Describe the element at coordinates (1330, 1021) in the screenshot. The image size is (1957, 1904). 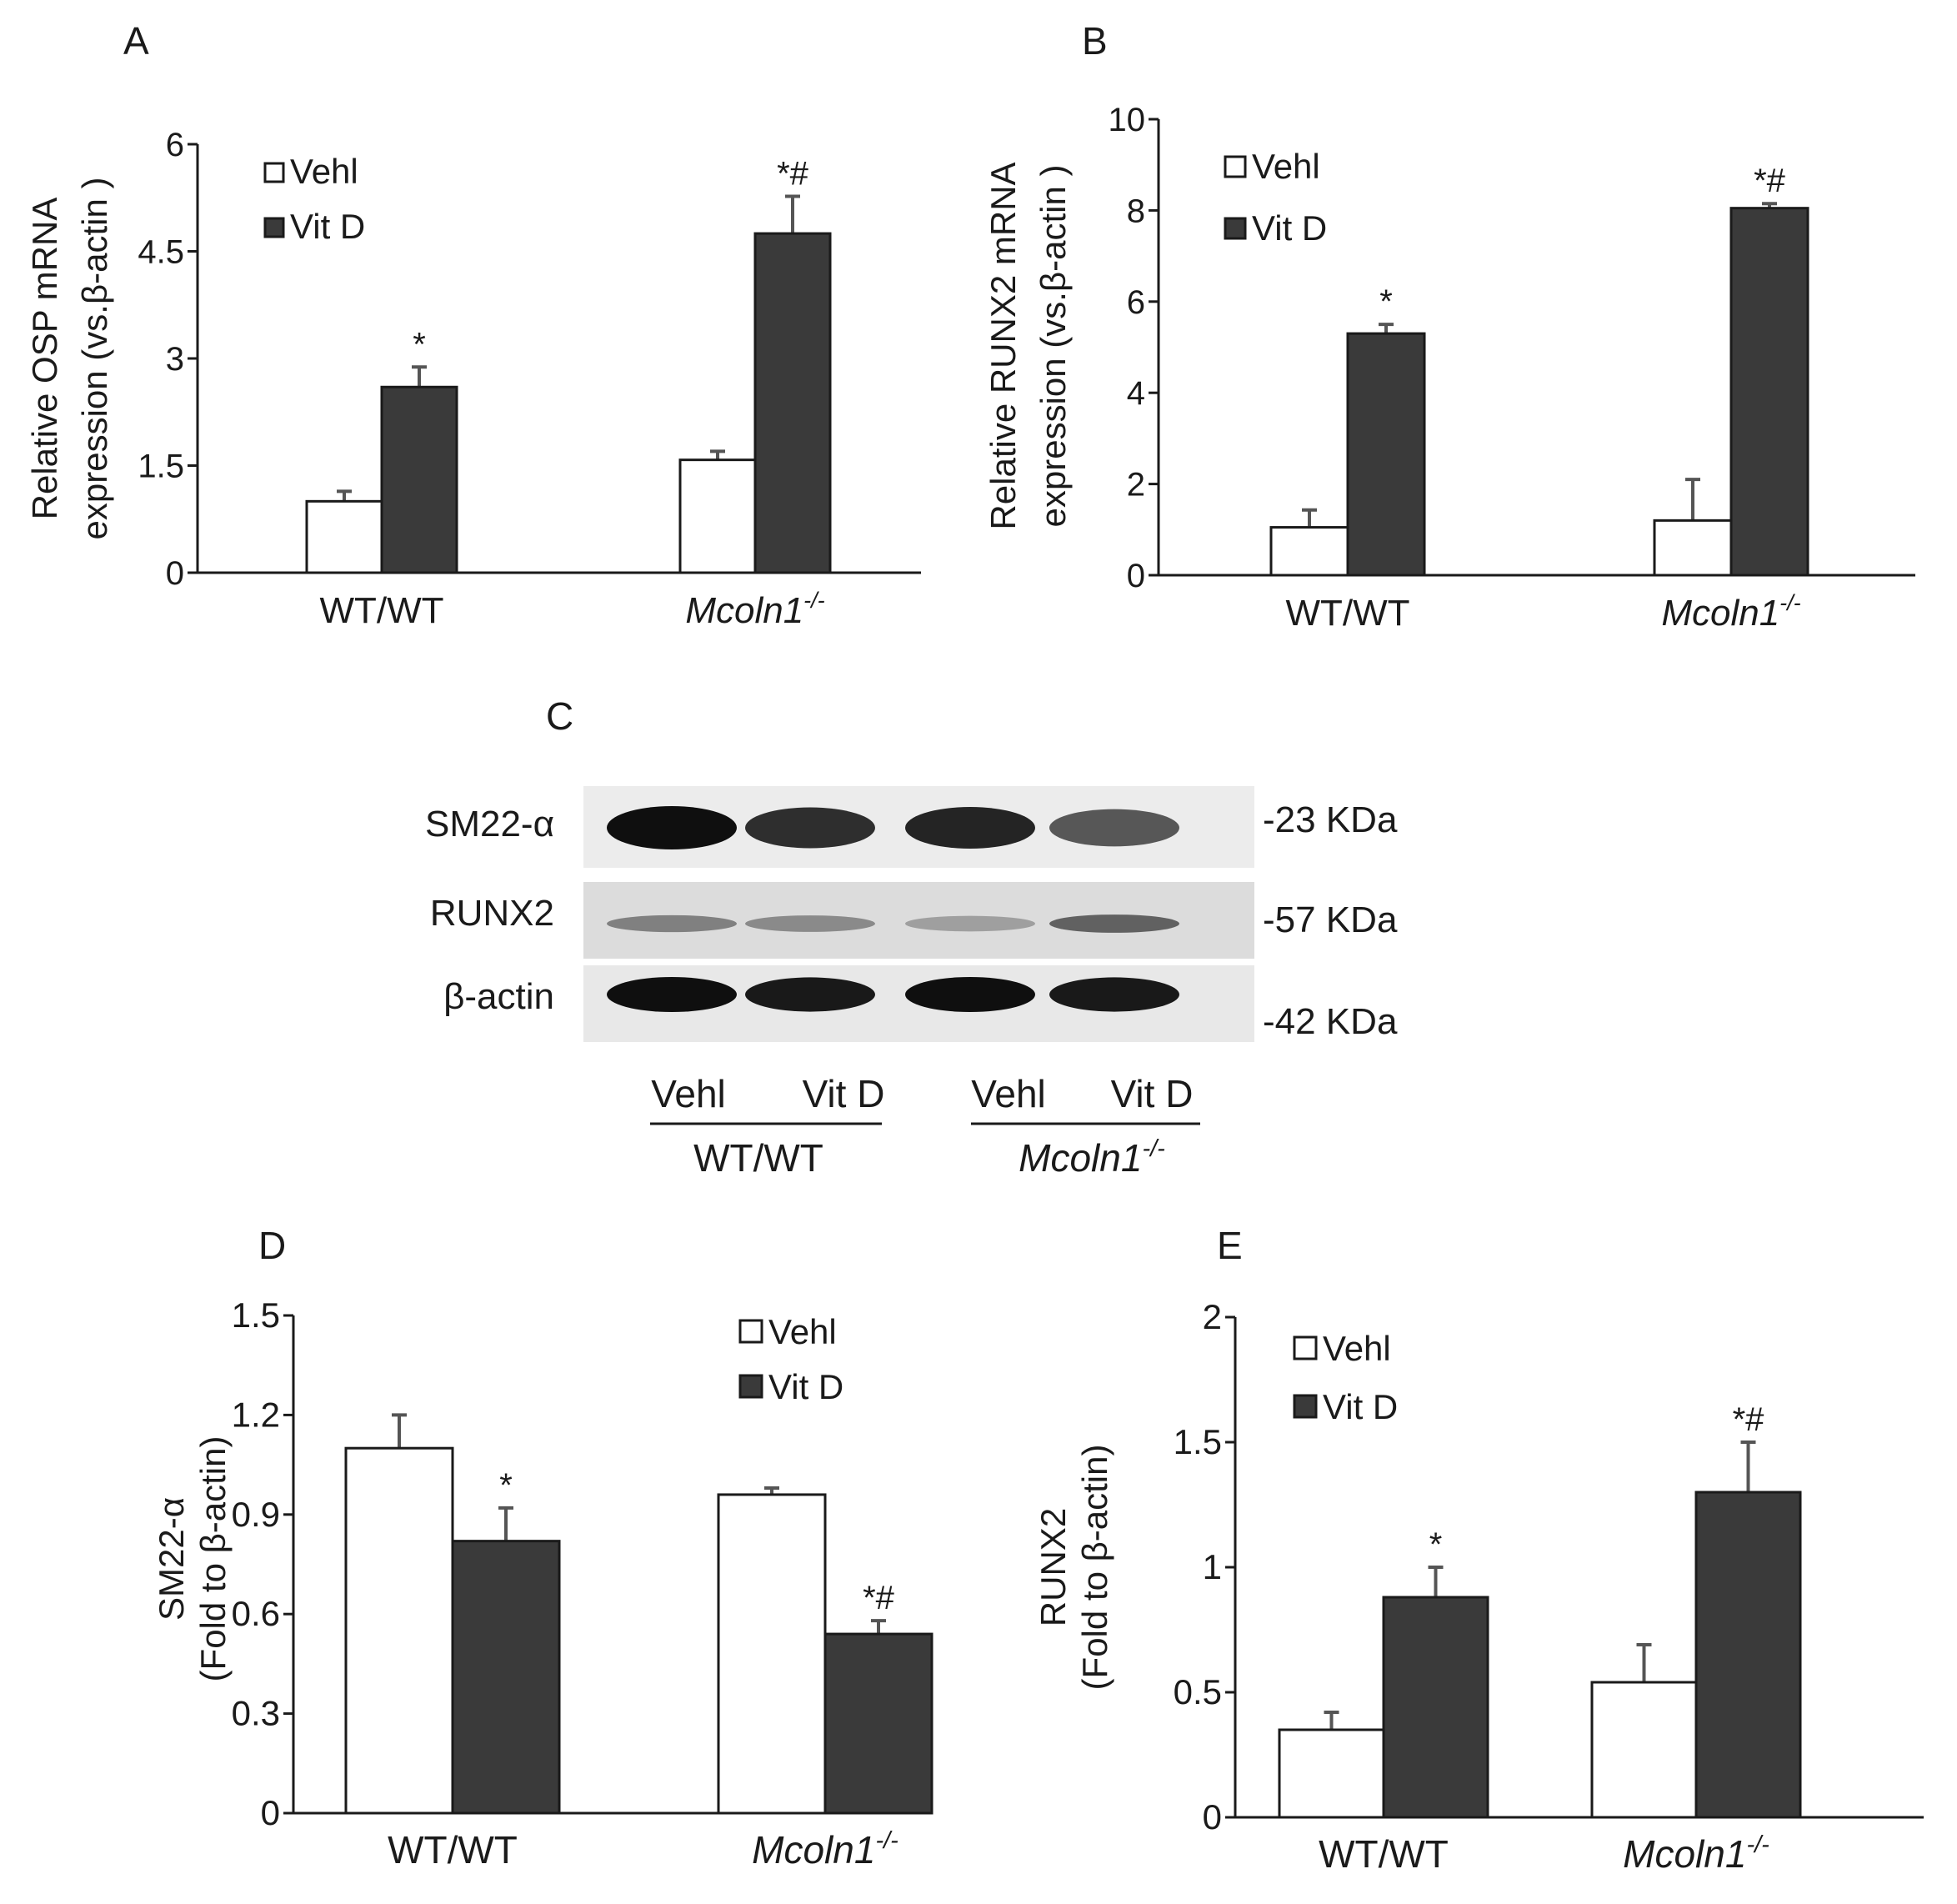
I see `blot-size-label: -42 KDa` at that location.